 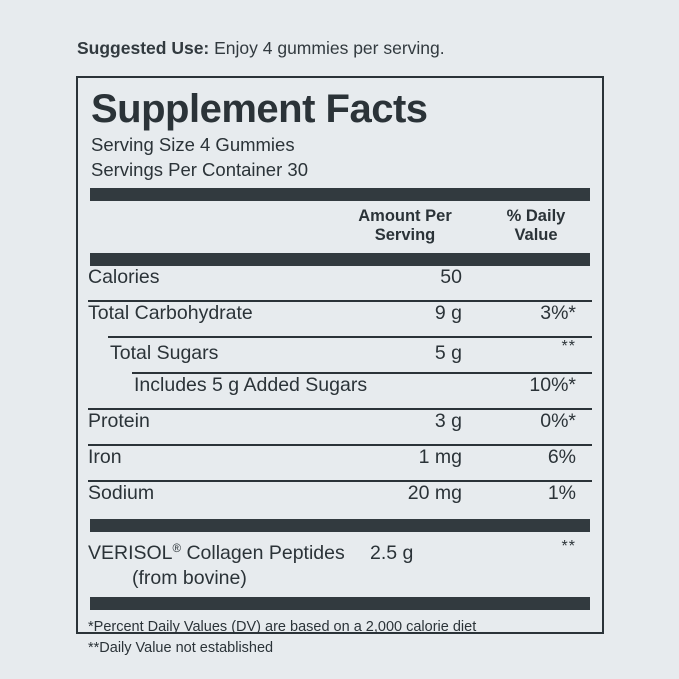 I want to click on nutrient-row: Calories 50, so click(x=340, y=283).